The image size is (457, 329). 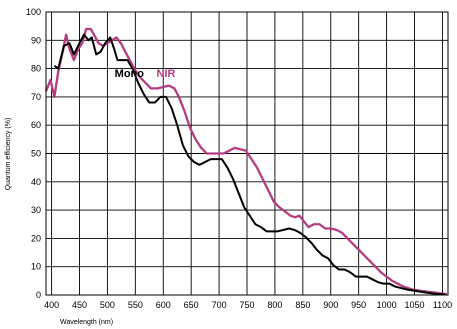 I want to click on y-tick-label: 100, so click(x=33, y=12).